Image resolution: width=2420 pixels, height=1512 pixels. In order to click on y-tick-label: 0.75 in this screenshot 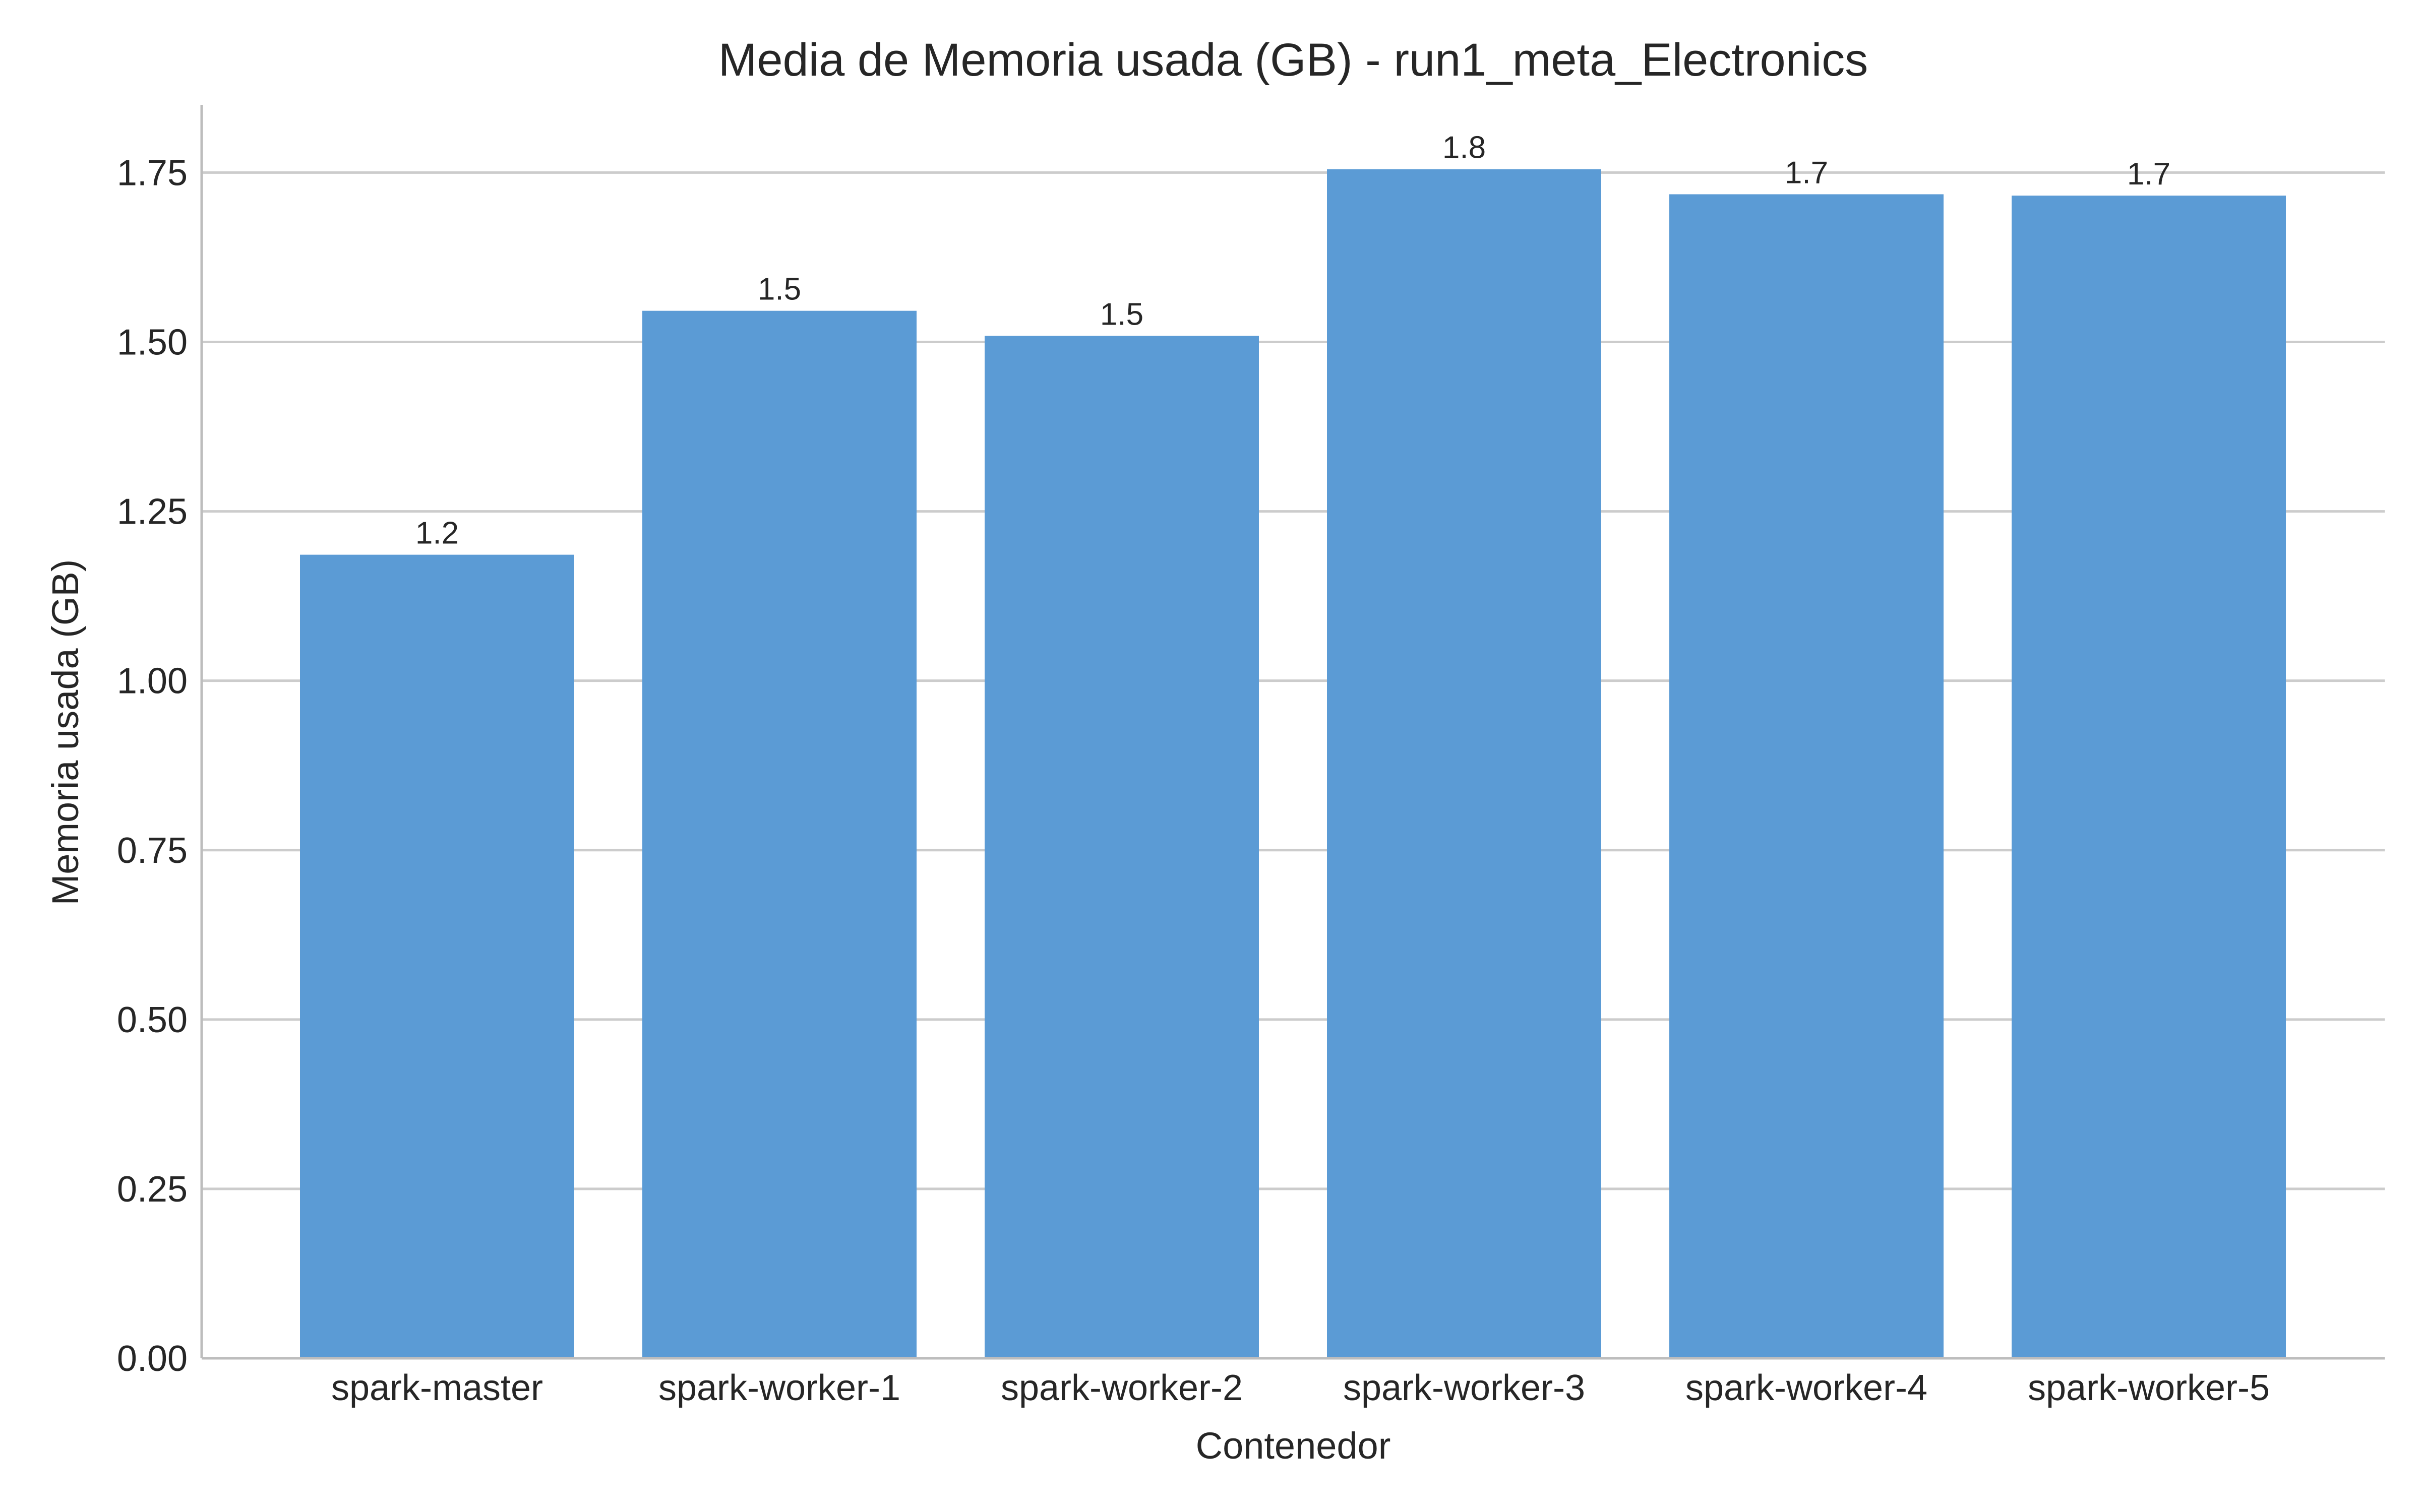, I will do `click(152, 851)`.